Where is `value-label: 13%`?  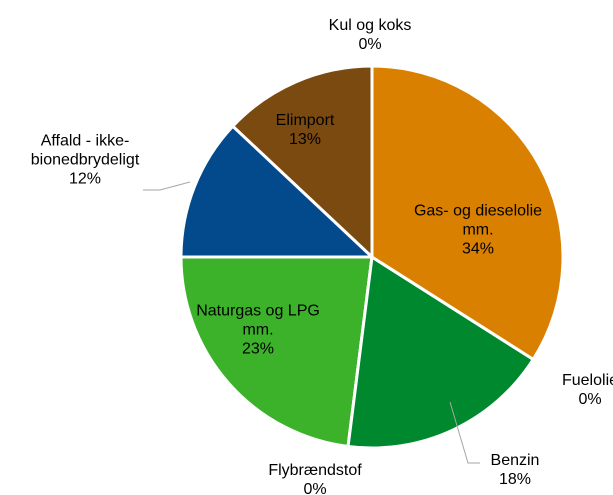 value-label: 13% is located at coordinates (305, 139).